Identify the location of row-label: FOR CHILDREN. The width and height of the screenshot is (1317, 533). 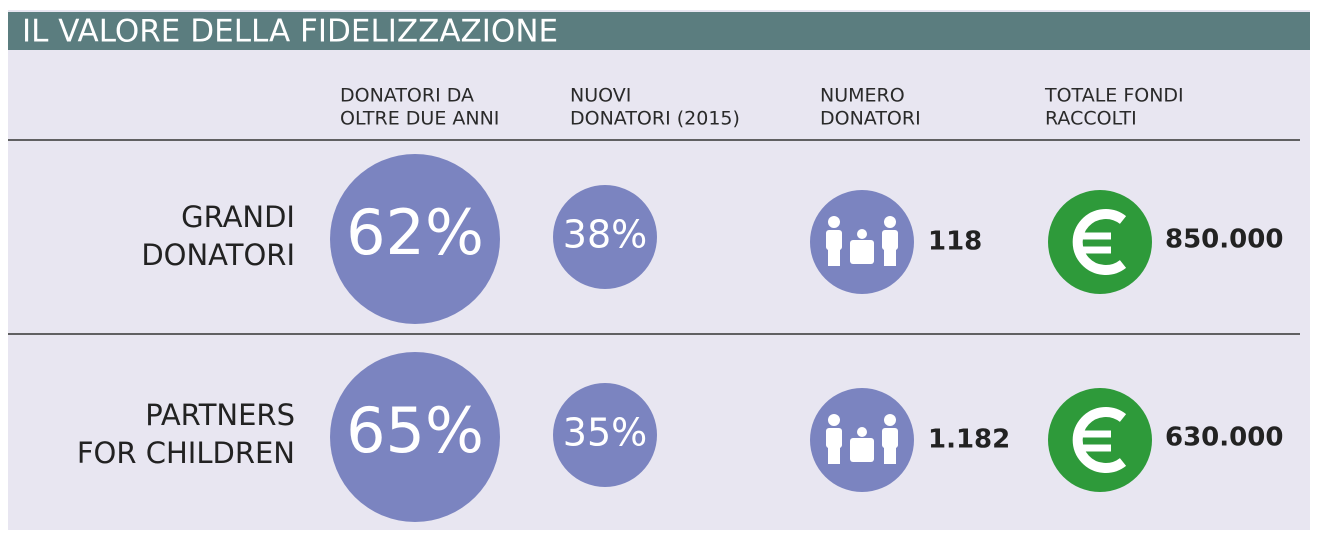
(186, 453).